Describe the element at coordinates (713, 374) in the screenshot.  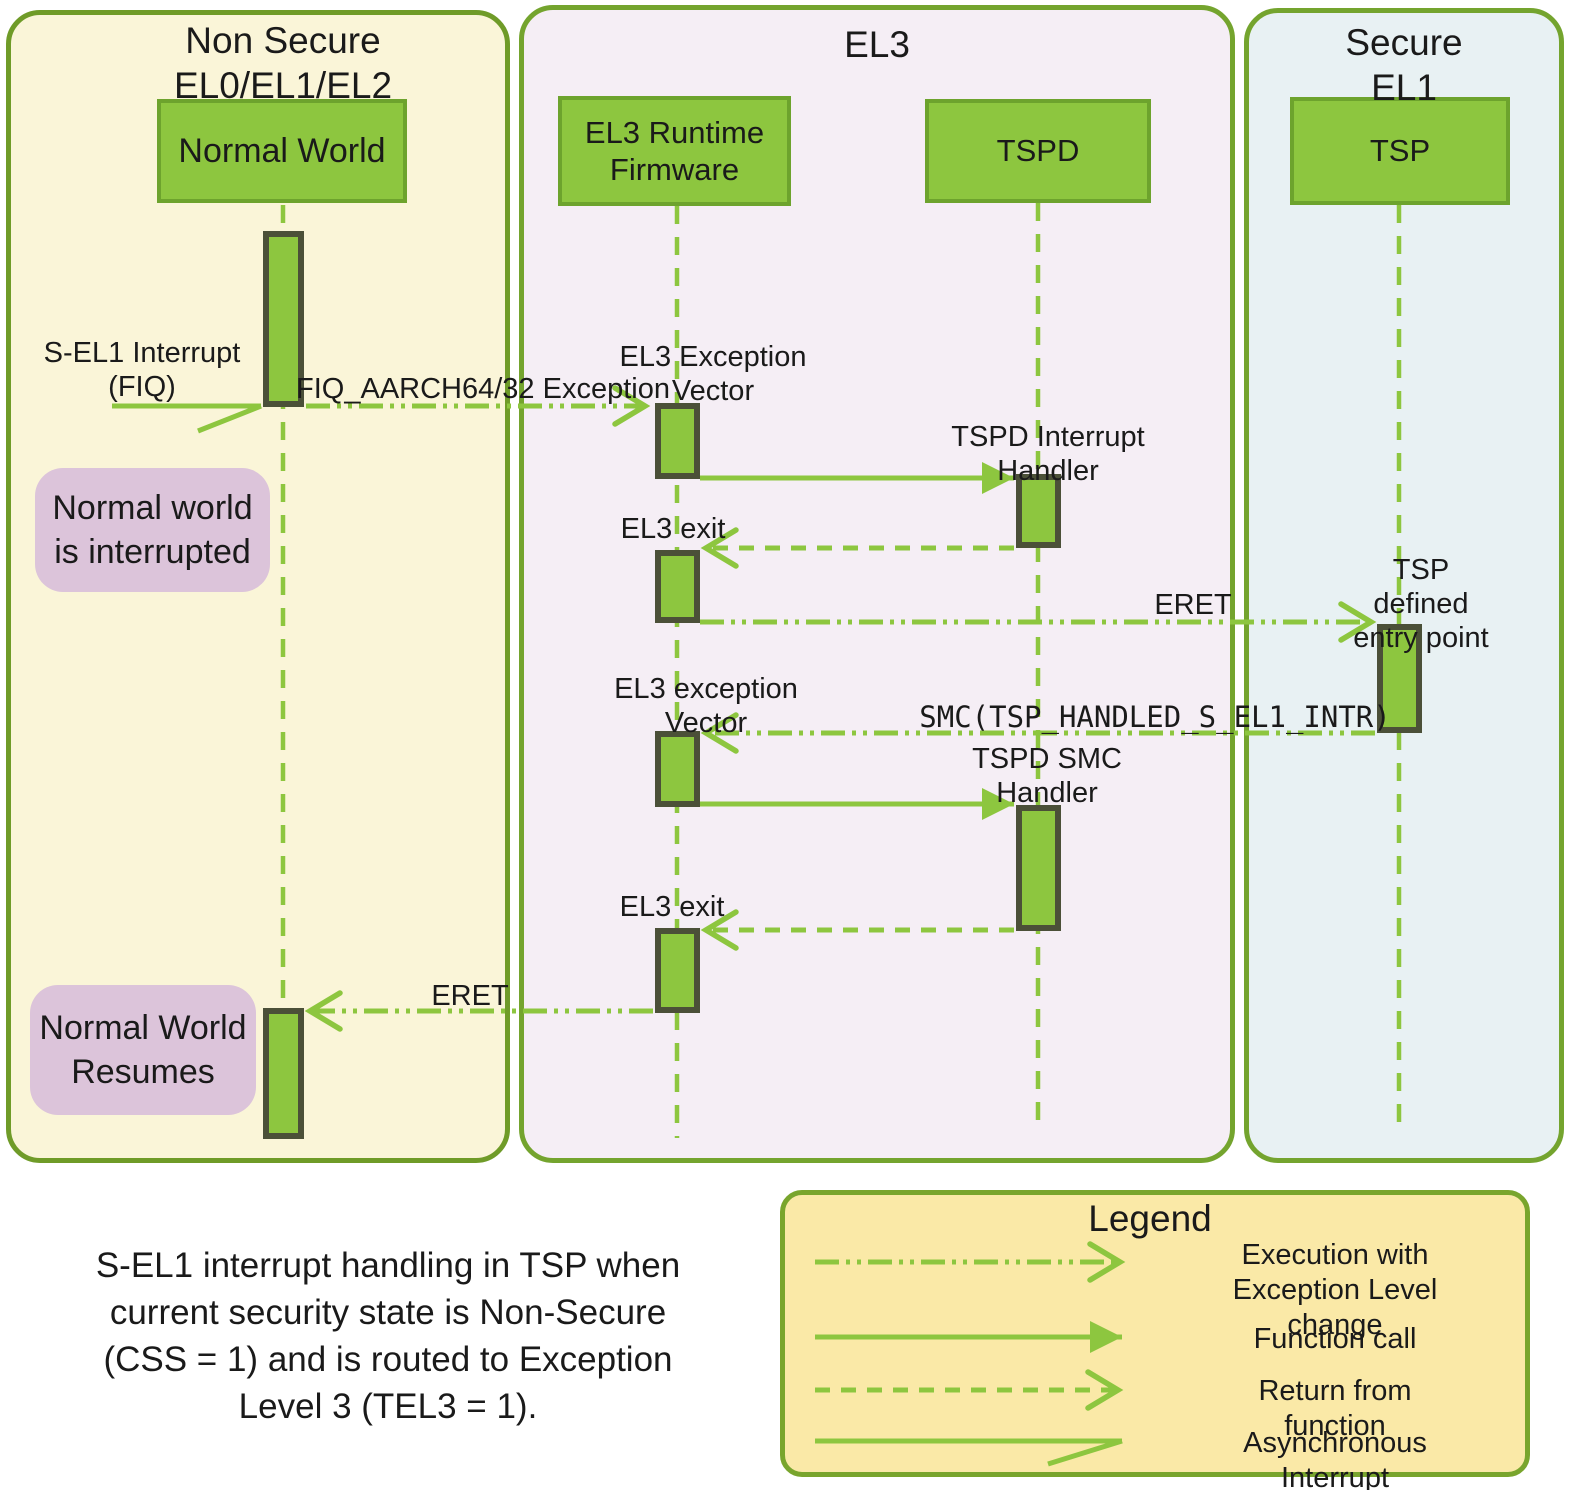
I see `label-el3-exception-vector-first: EL3 Exception Vector` at that location.